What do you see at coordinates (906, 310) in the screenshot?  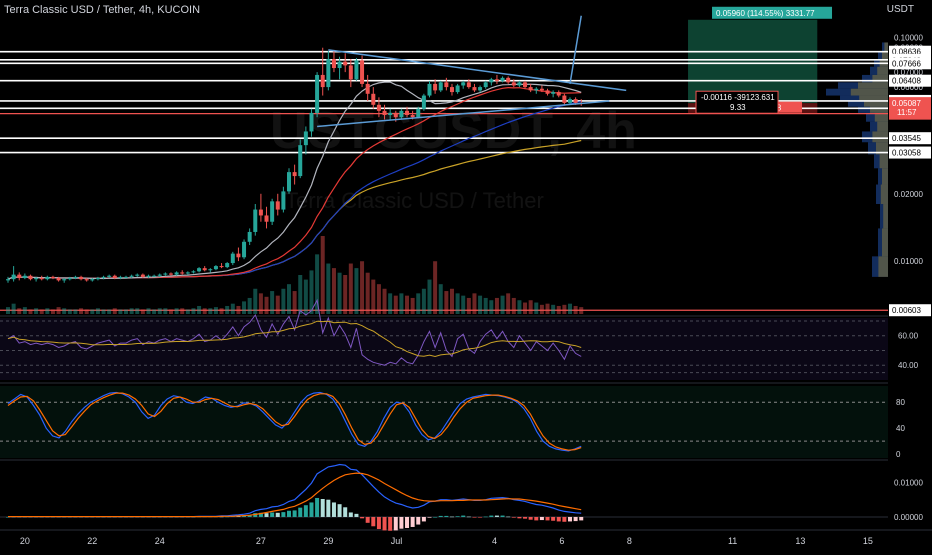 I see `price-level-label: 0.00603` at bounding box center [906, 310].